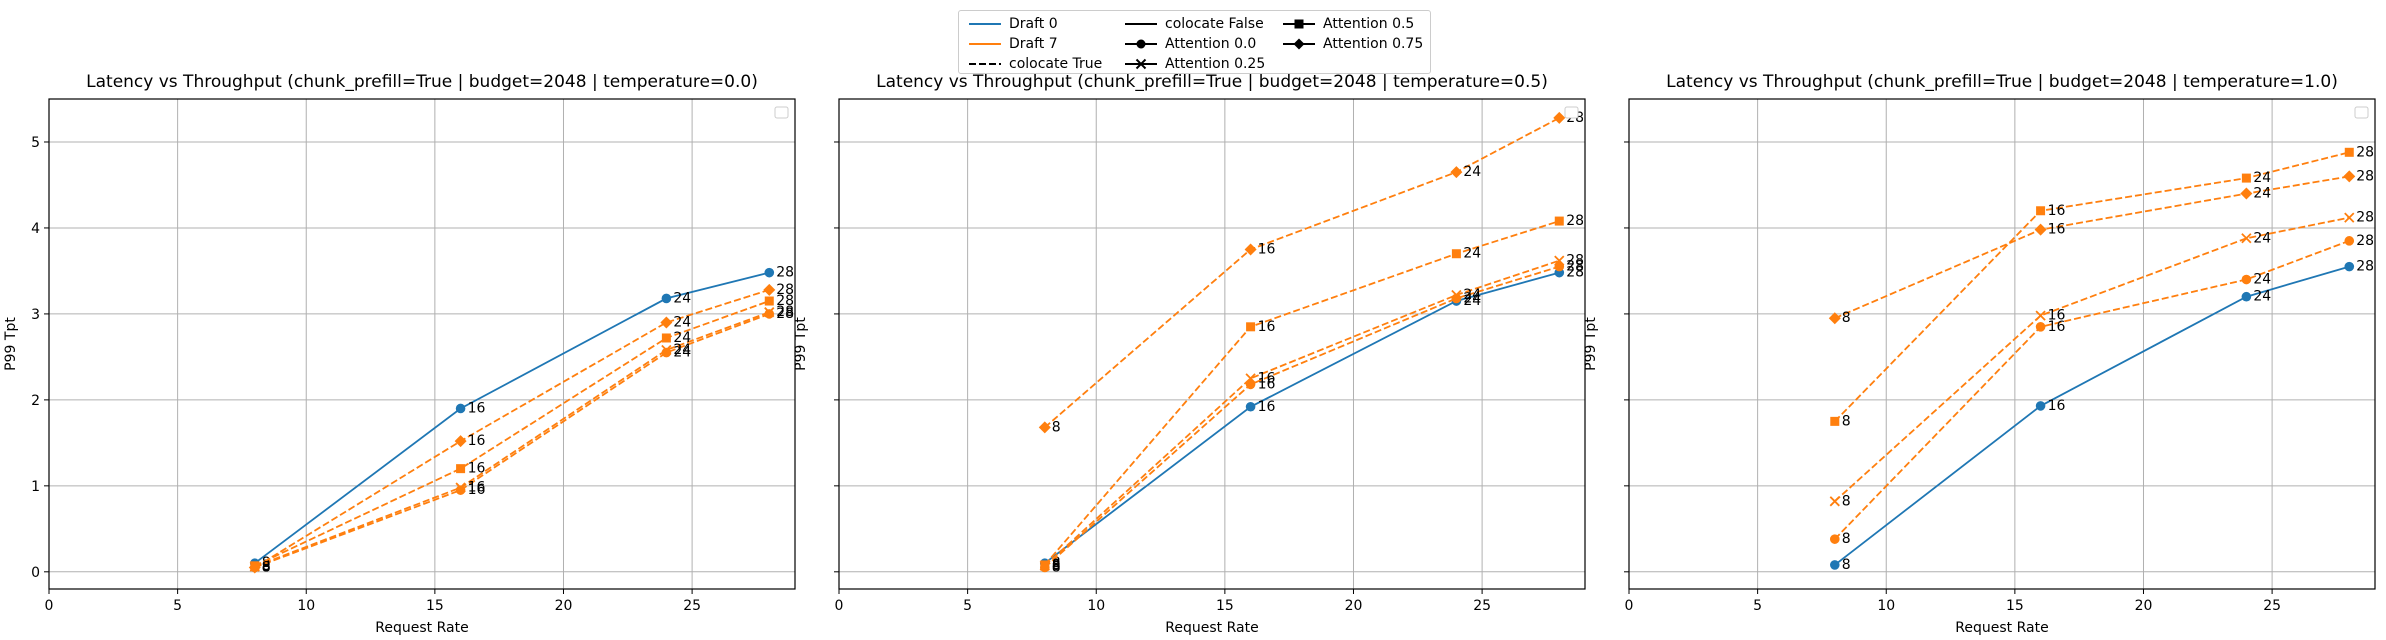  I want to click on legend-label: Draft 7, so click(1033, 44).